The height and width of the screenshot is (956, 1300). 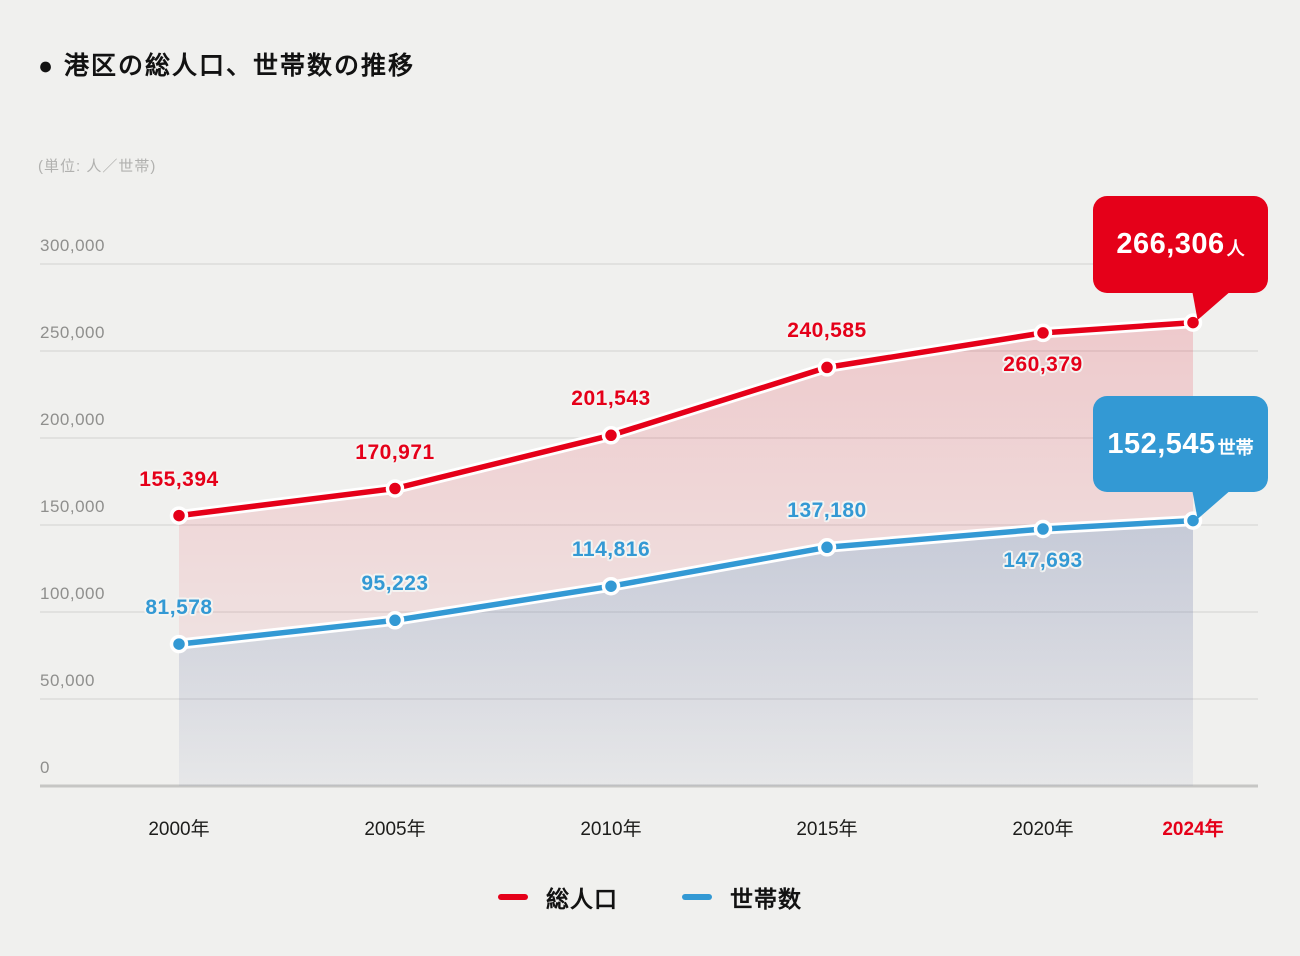 What do you see at coordinates (582, 899) in the screenshot?
I see `legend-label-population: 総人口` at bounding box center [582, 899].